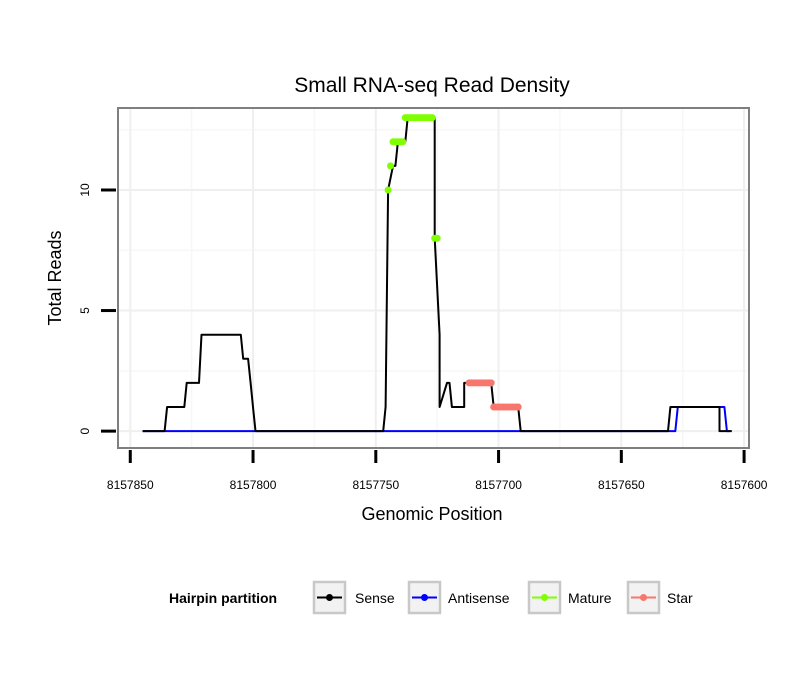 The image size is (810, 690). I want to click on x-tick-label: 8157750, so click(375, 485).